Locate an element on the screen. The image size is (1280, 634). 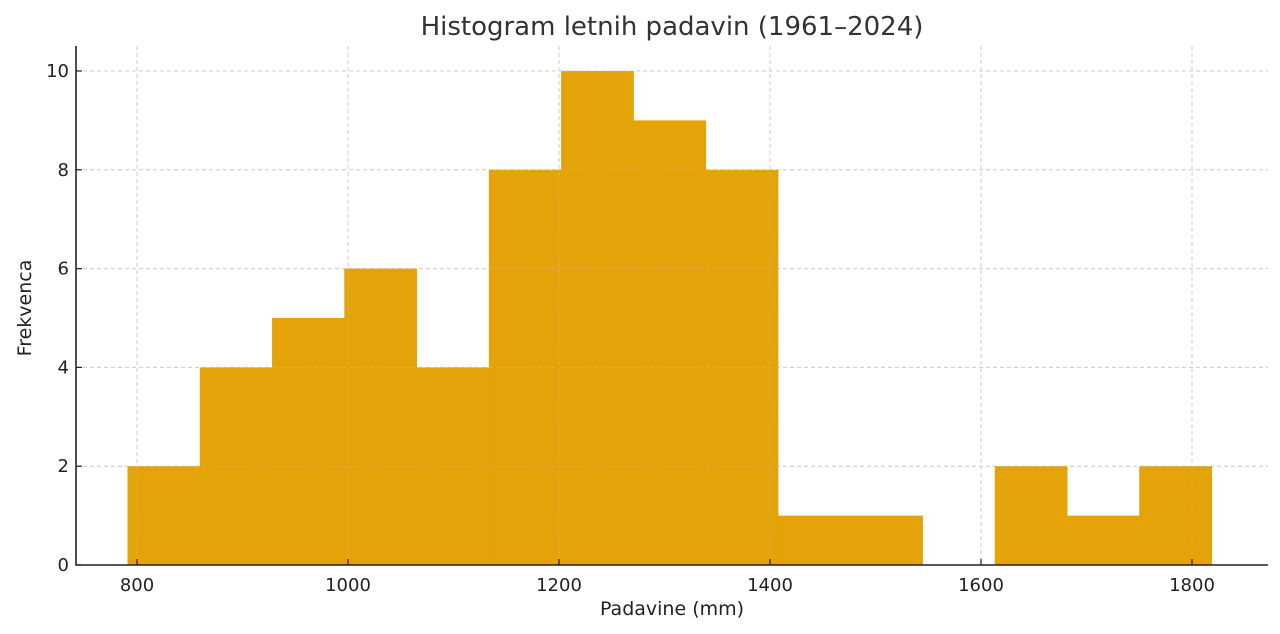
y-tick-label: 4 is located at coordinates (63, 367).